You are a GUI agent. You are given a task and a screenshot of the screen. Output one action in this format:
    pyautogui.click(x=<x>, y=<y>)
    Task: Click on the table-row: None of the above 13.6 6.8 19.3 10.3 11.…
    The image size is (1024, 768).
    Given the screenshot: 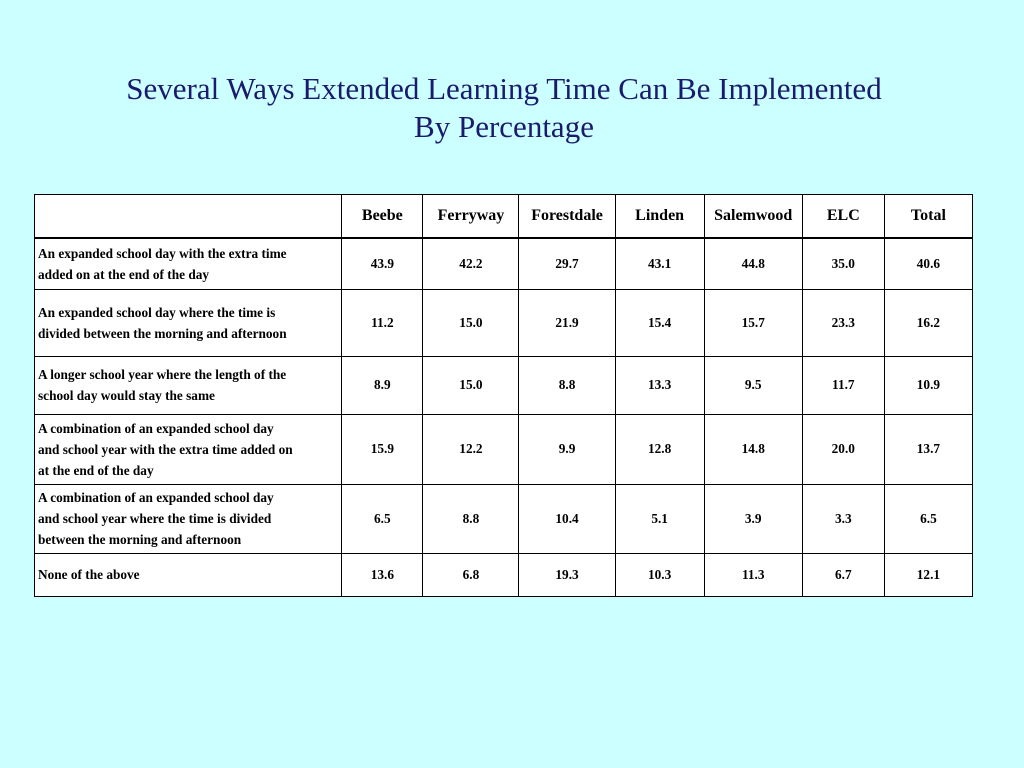 What is the action you would take?
    pyautogui.click(x=503, y=574)
    